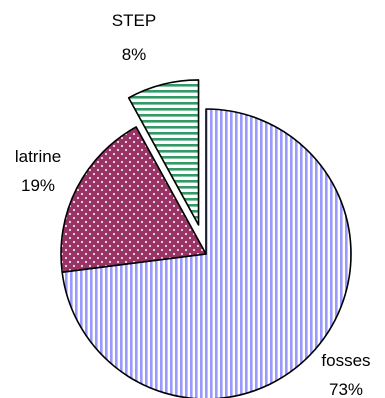 The width and height of the screenshot is (385, 398). Describe the element at coordinates (163, 152) in the screenshot. I see `pie-slice-step` at that location.